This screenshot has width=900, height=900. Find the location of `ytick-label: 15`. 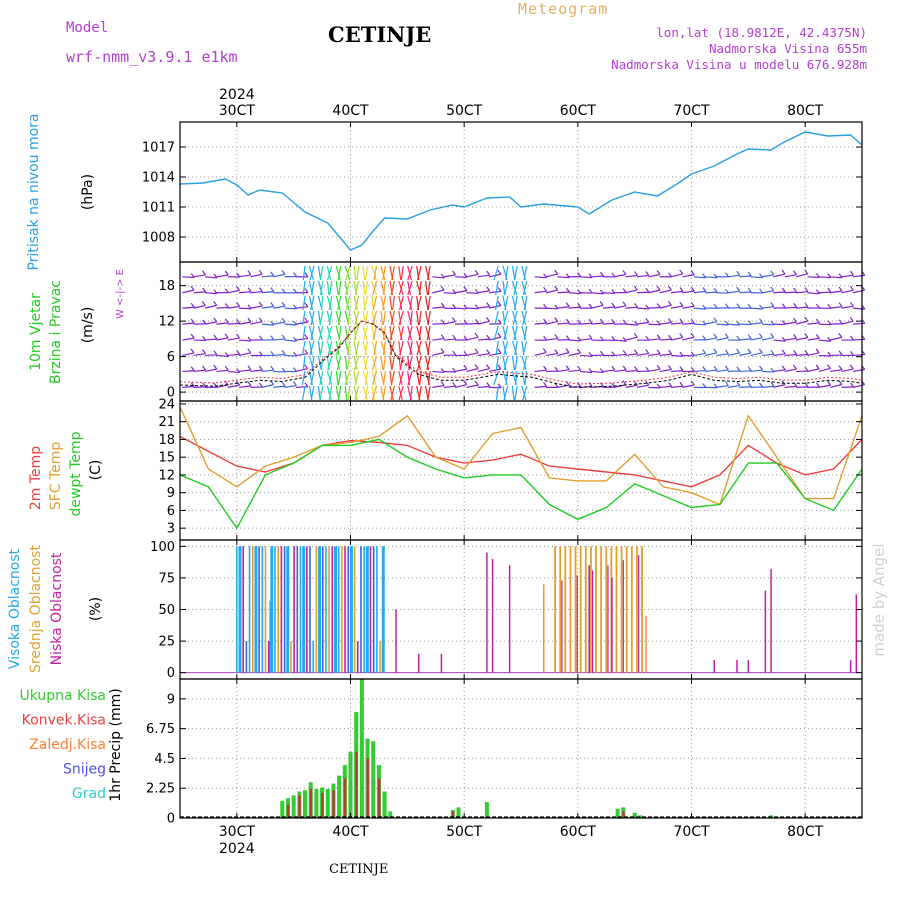

ytick-label: 15 is located at coordinates (166, 458).